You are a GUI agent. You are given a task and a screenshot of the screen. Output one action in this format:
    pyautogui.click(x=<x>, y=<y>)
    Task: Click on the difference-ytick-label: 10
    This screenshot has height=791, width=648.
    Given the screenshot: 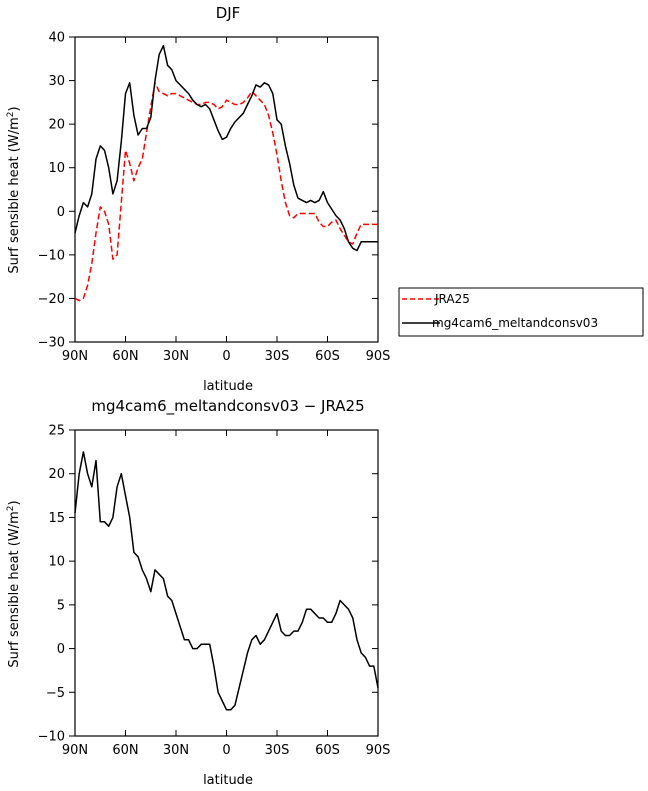 What is the action you would take?
    pyautogui.click(x=56, y=562)
    